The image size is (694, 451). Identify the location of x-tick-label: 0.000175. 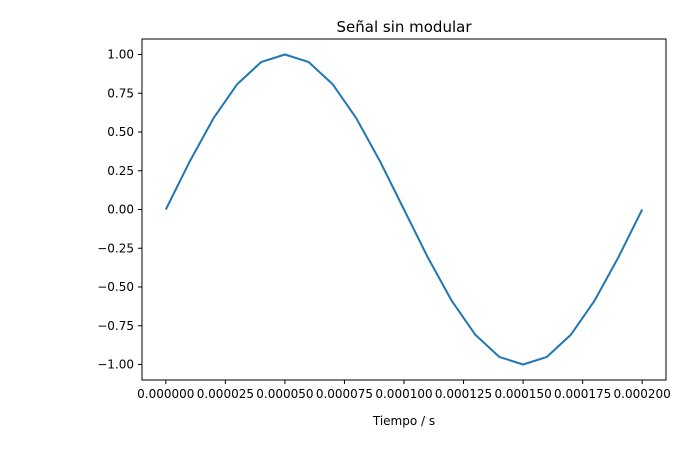
(582, 394).